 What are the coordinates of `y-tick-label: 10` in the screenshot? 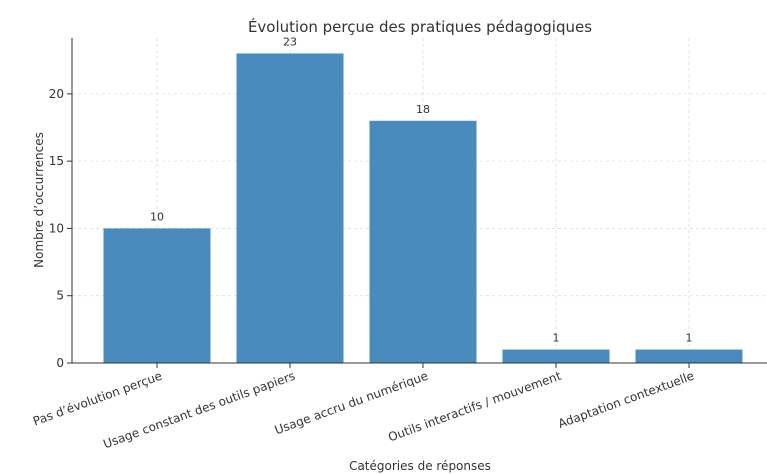 It's located at (56, 228).